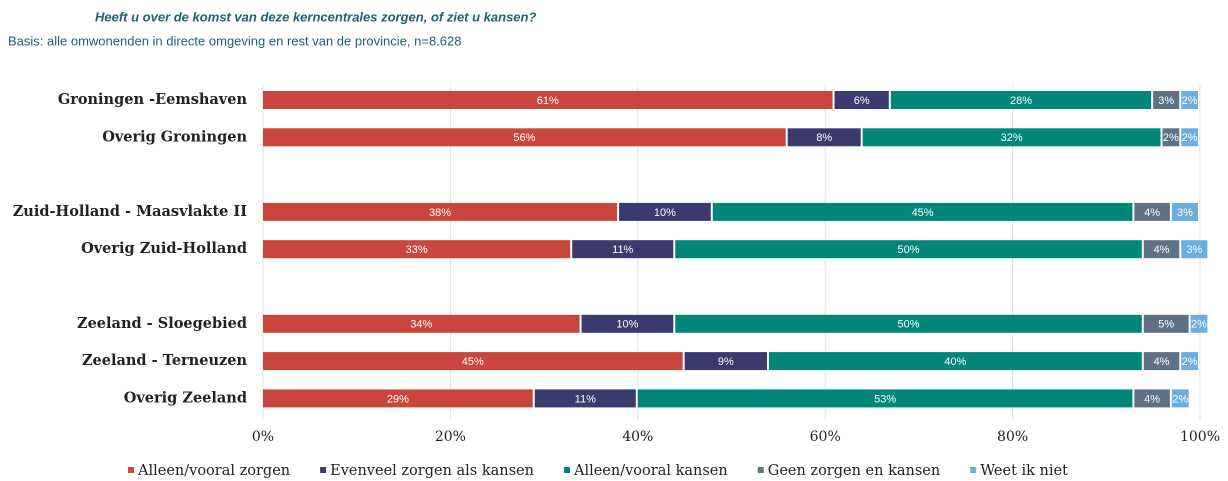  I want to click on value-label: 32%, so click(1012, 138).